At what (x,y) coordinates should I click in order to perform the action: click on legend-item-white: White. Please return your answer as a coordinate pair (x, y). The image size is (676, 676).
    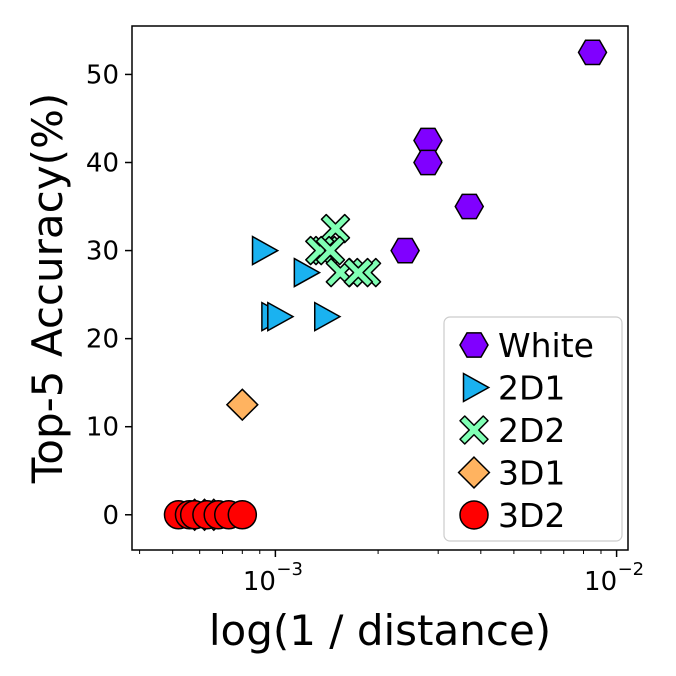
    Looking at the image, I should click on (526, 345).